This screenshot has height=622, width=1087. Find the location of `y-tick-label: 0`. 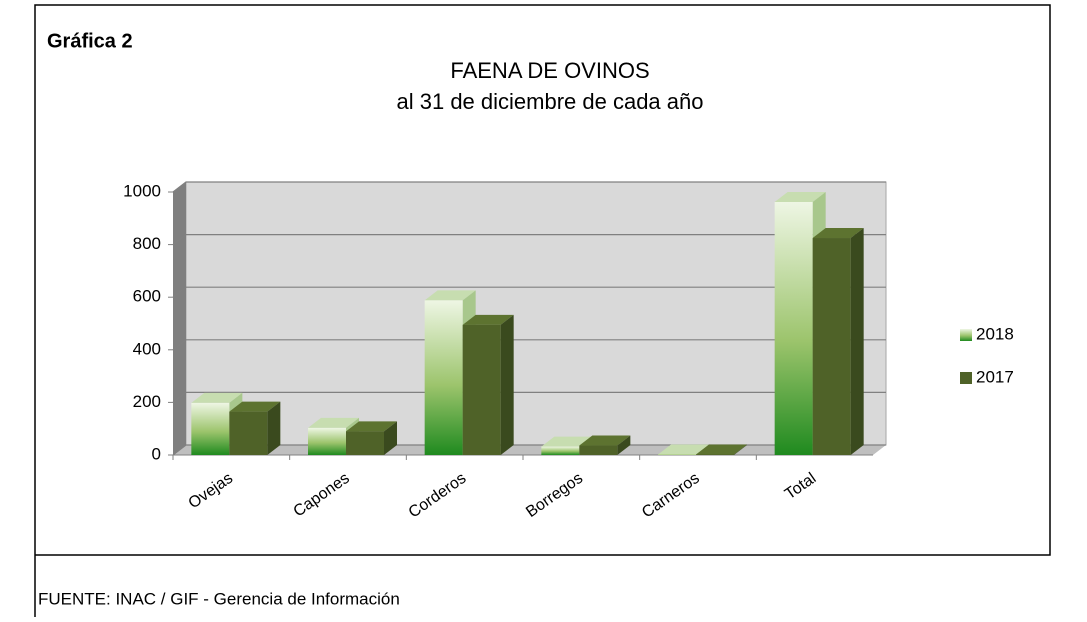

y-tick-label: 0 is located at coordinates (156, 453).